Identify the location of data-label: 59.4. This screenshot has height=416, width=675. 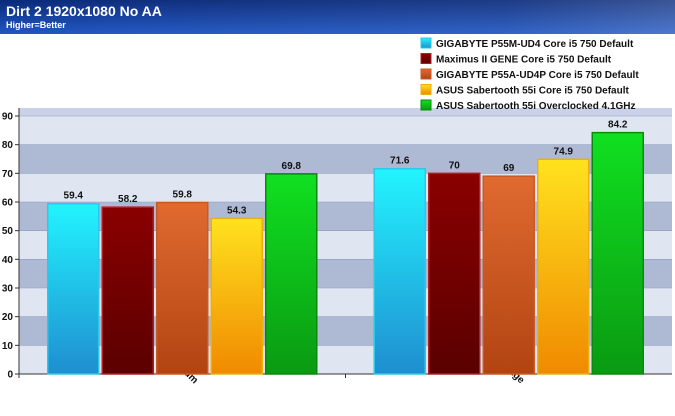
(74, 196).